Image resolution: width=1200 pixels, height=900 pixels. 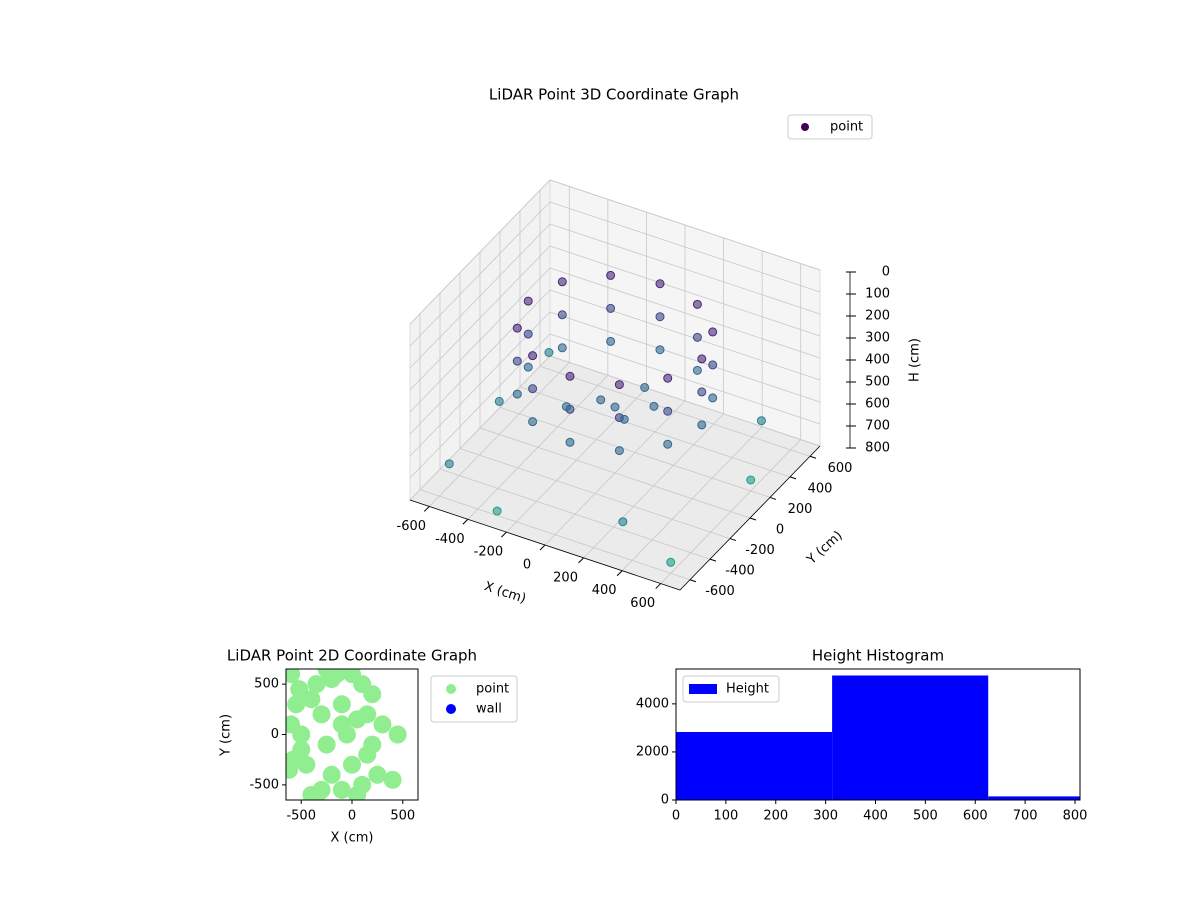 I want to click on chart-title: Height Histogram, so click(x=878, y=656).